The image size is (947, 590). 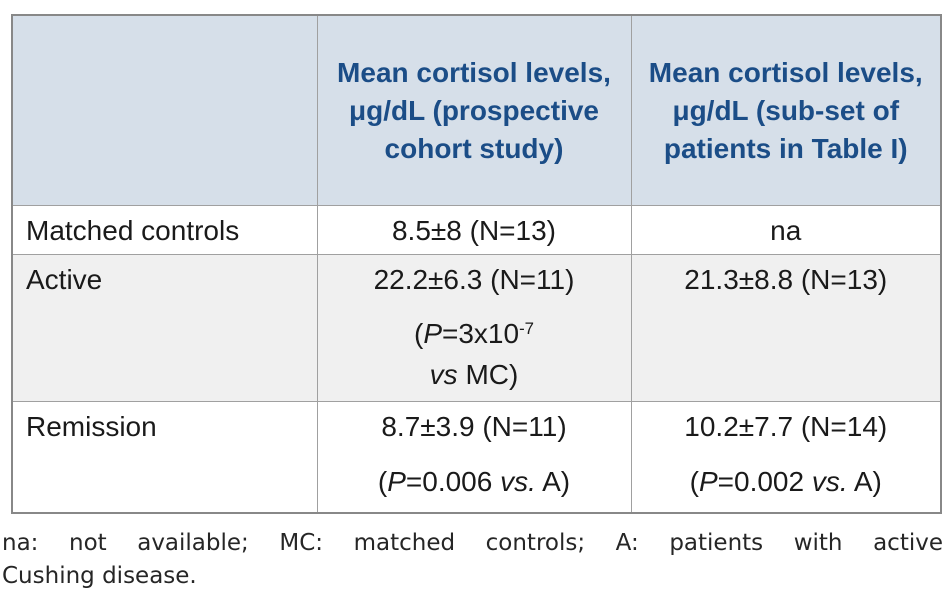 I want to click on value-cell: 22.2±6.3 (N=11) (P=3x10-7 vs MC), so click(x=474, y=328).